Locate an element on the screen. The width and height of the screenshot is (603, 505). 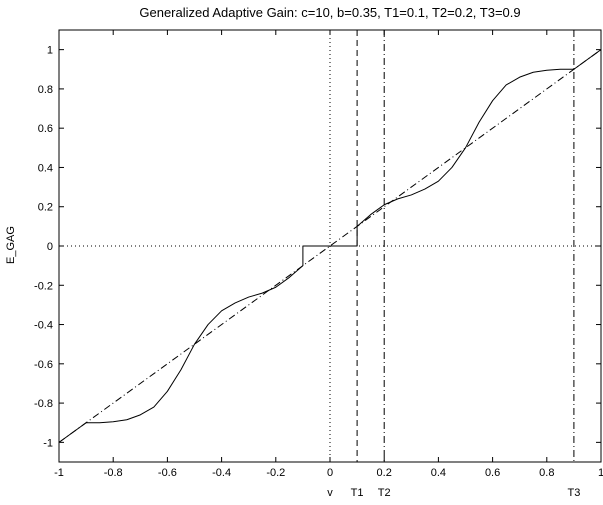
x-tick-label: -0.8 is located at coordinates (113, 473).